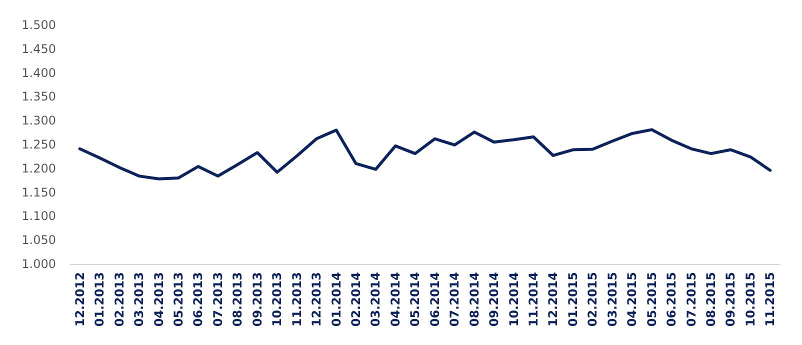 The width and height of the screenshot is (802, 345). I want to click on x-tick-label: 03.2014, so click(375, 299).